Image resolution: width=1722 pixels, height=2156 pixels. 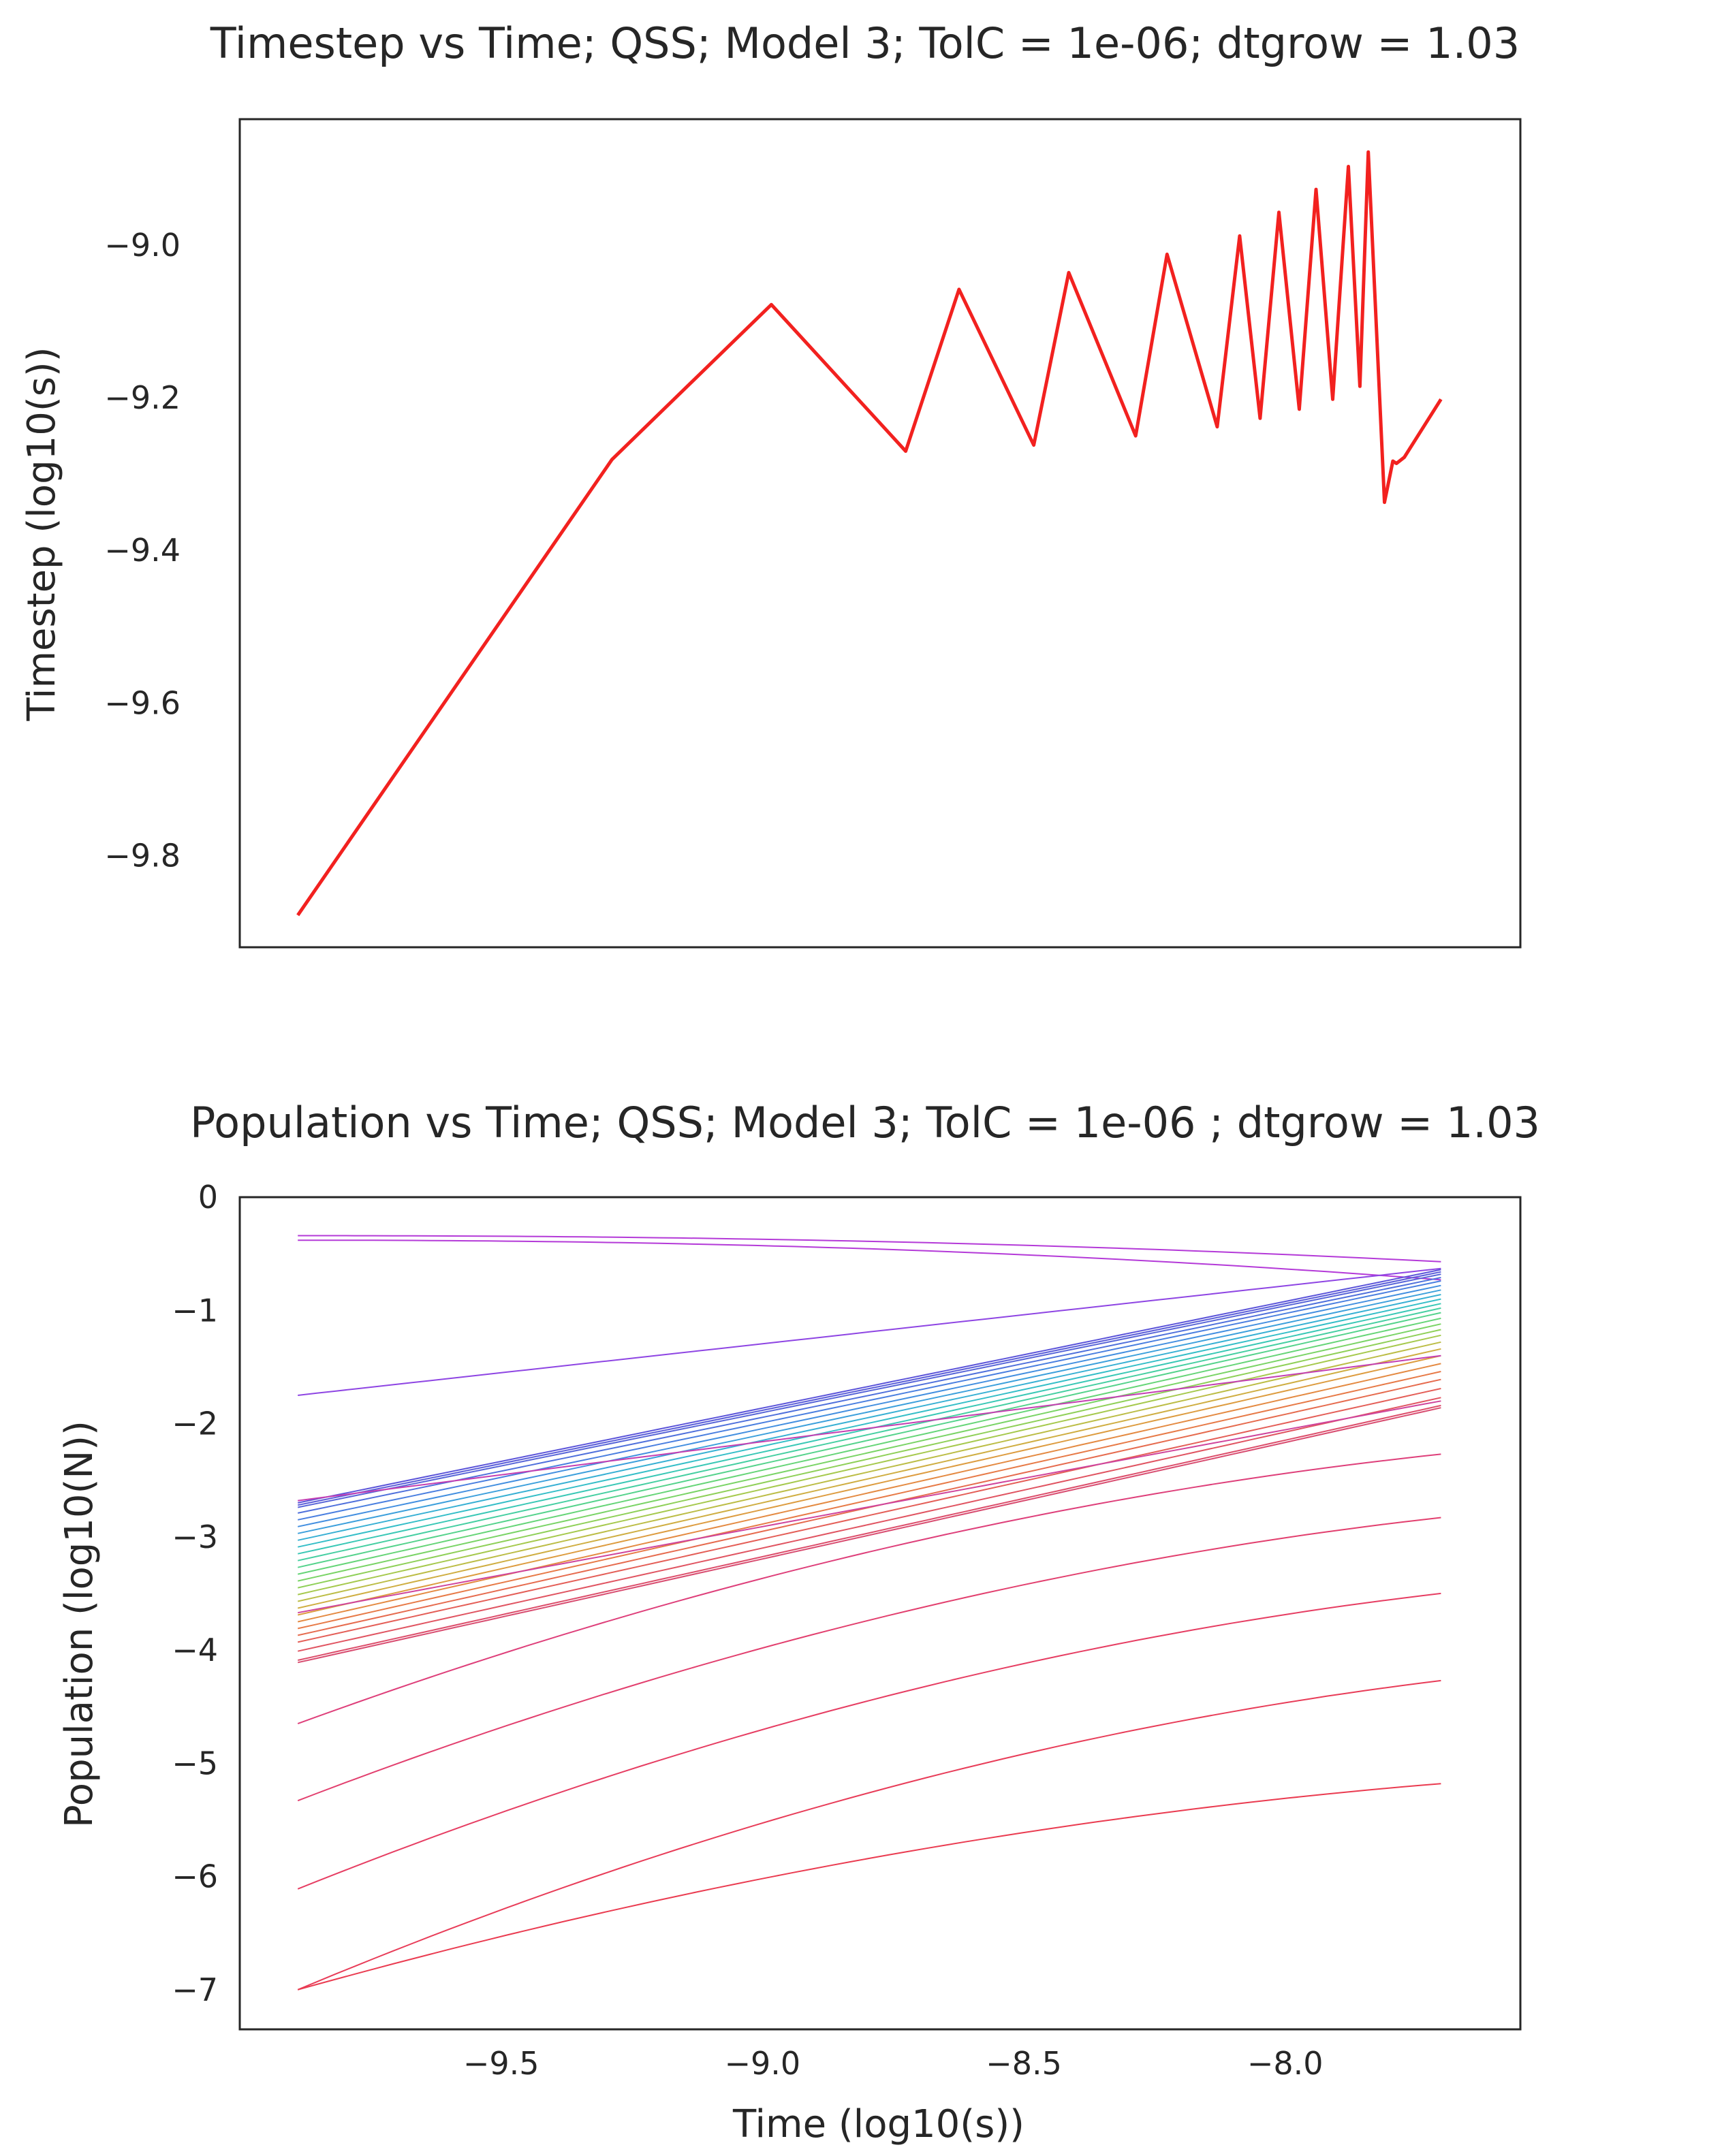 What do you see at coordinates (195, 1537) in the screenshot?
I see `ytick-label: −3` at bounding box center [195, 1537].